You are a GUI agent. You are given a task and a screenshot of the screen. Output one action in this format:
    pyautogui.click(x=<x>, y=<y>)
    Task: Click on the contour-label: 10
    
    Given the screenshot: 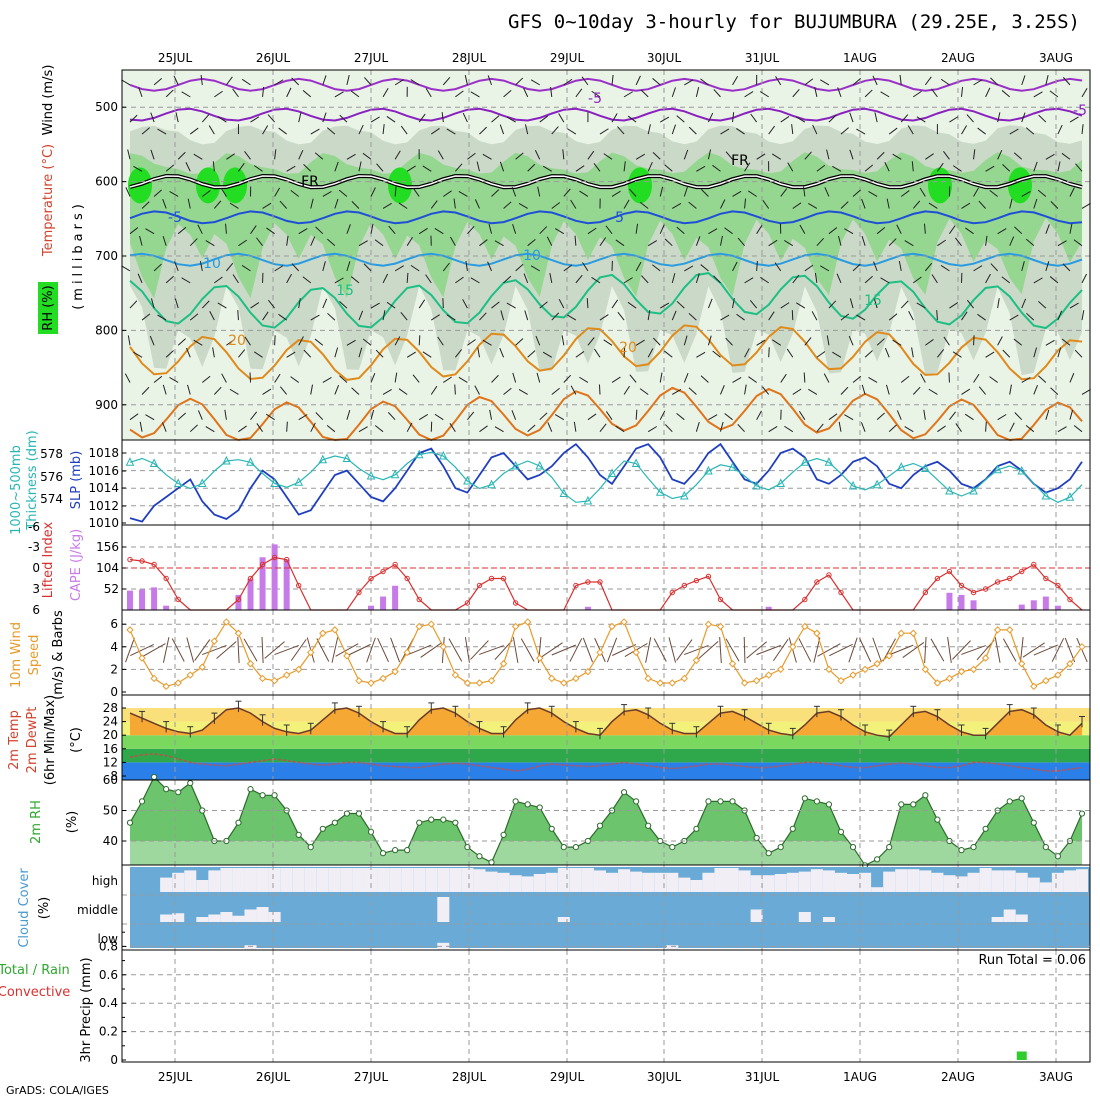 What is the action you would take?
    pyautogui.click(x=532, y=256)
    